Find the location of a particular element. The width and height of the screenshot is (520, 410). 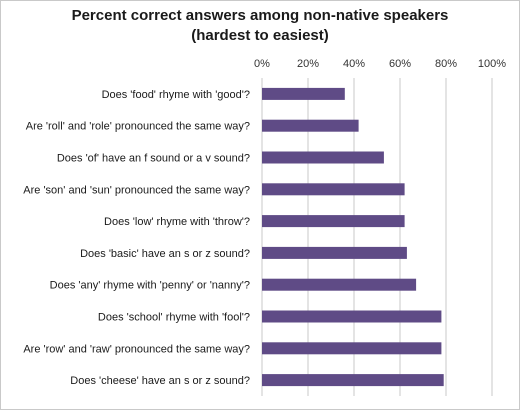

x-tick-label: 80% is located at coordinates (446, 64).